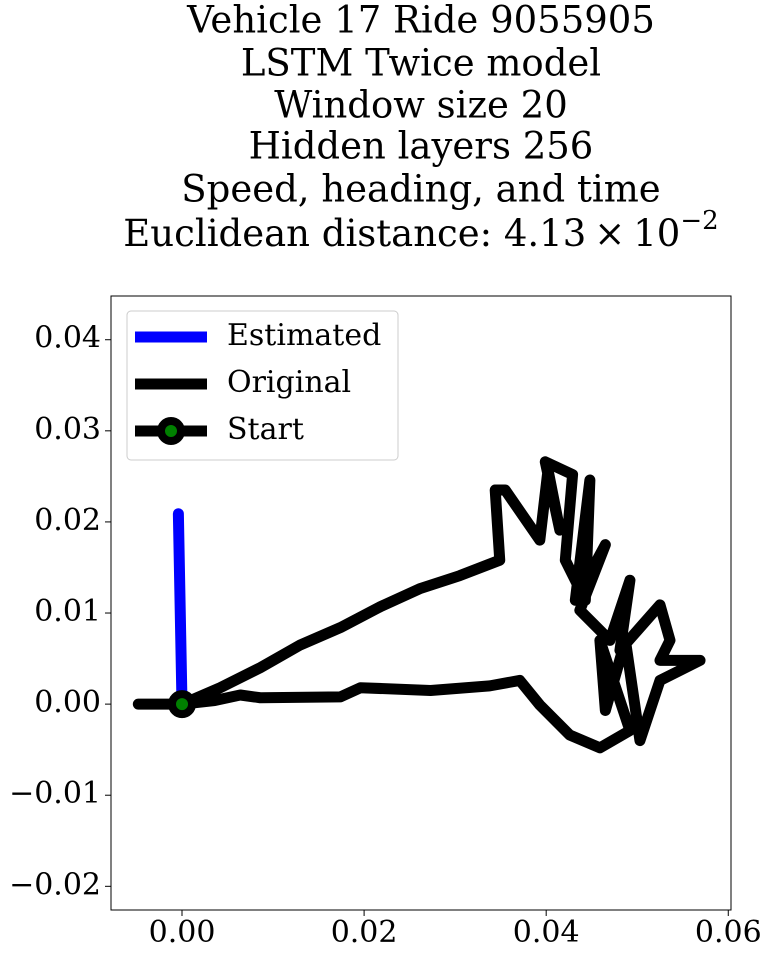  I want to click on chart-title: Speed, heading, and time, so click(420, 189).